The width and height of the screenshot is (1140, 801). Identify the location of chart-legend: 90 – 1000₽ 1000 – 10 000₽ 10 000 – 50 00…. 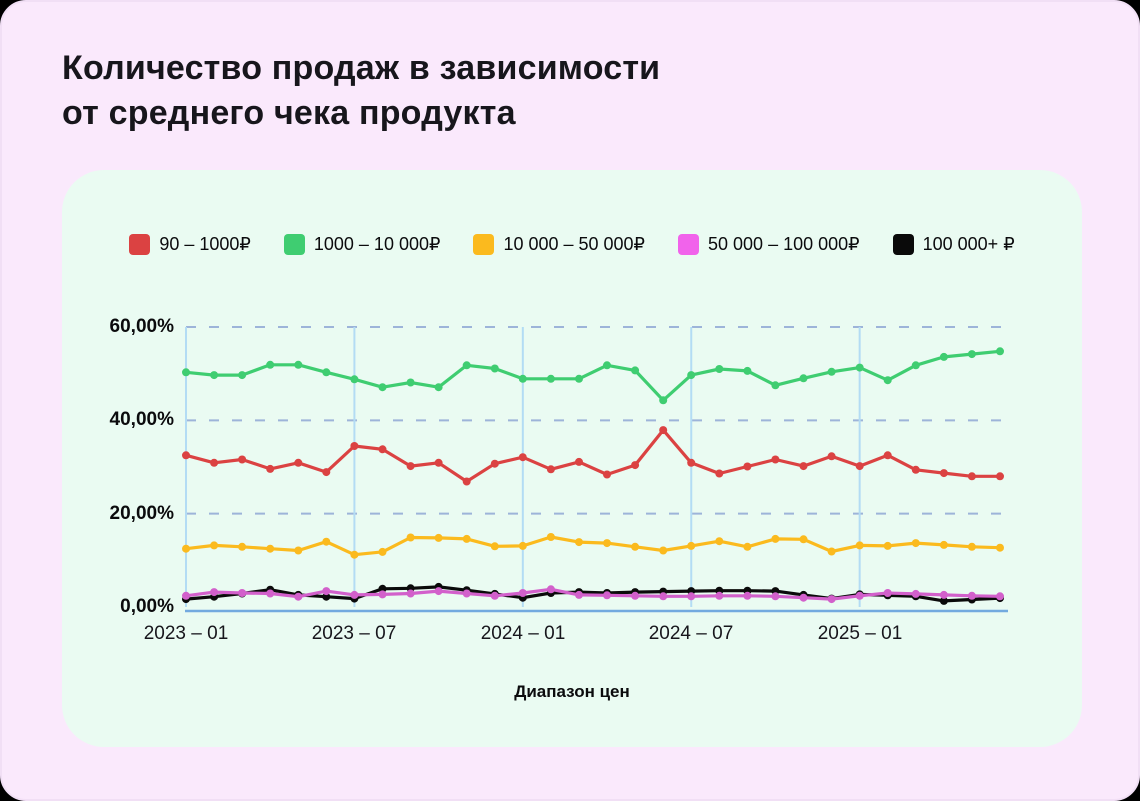
(572, 244).